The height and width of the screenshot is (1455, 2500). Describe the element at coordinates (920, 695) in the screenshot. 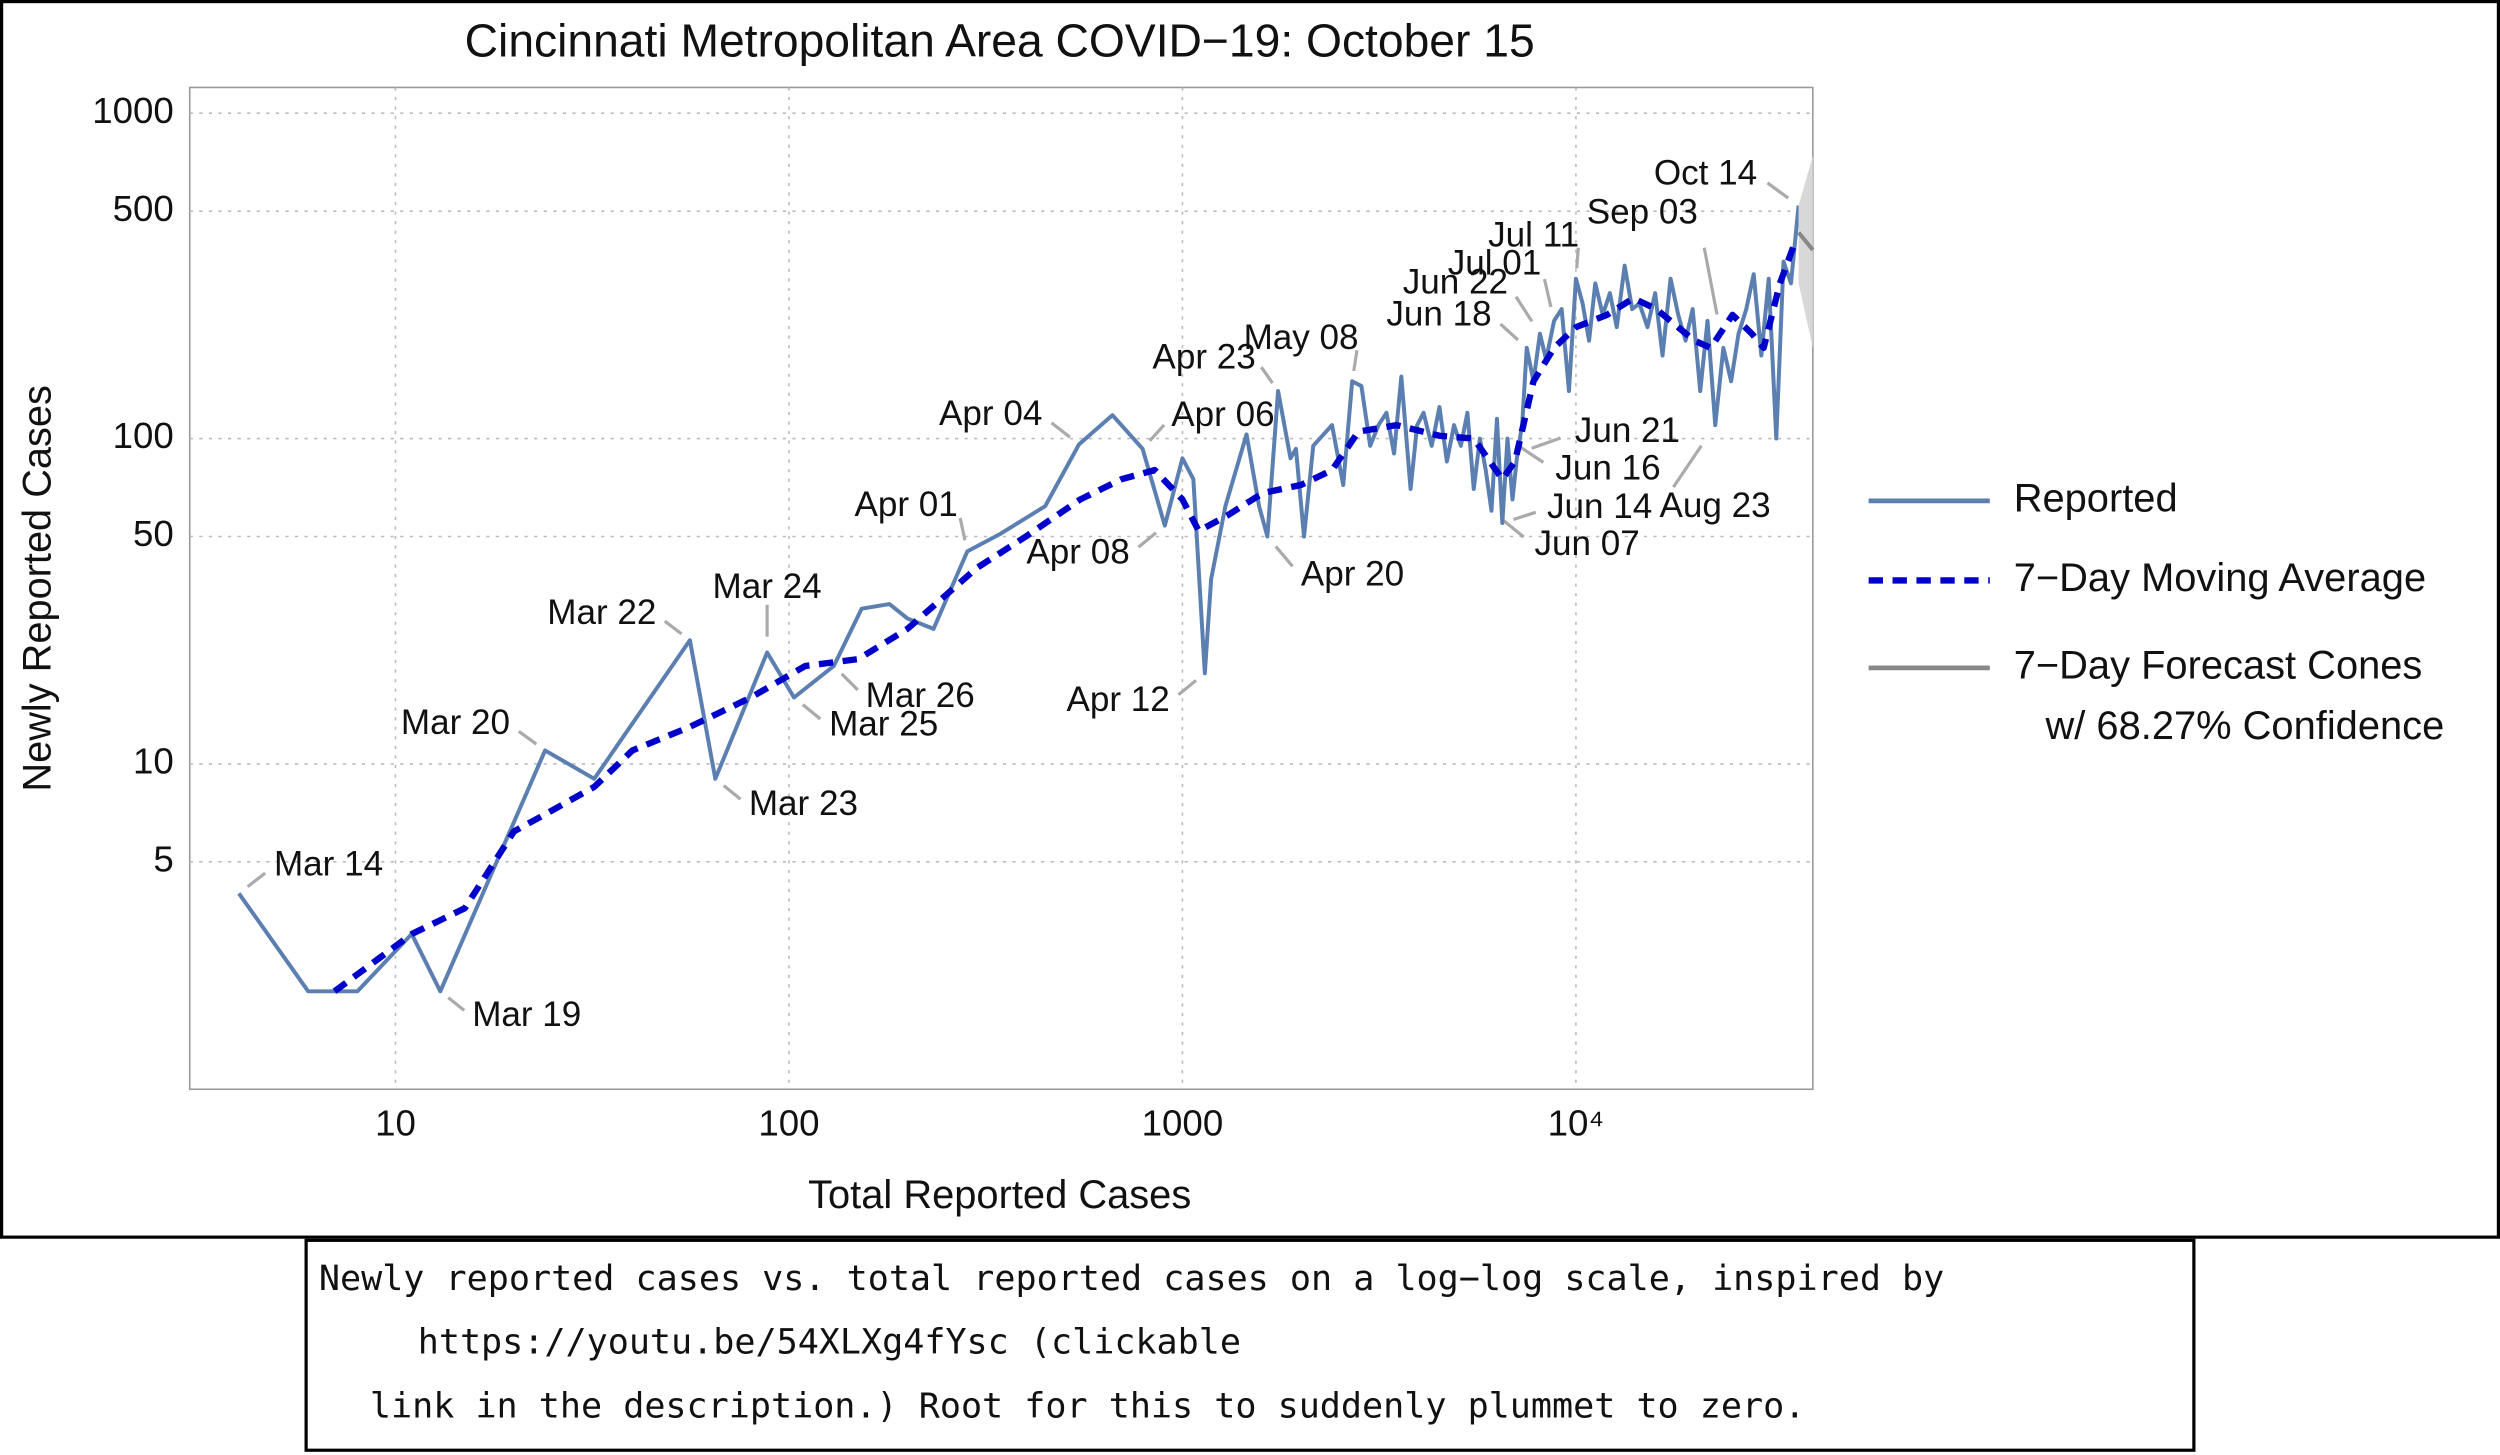

I see `annotation-label: Mar 26` at that location.